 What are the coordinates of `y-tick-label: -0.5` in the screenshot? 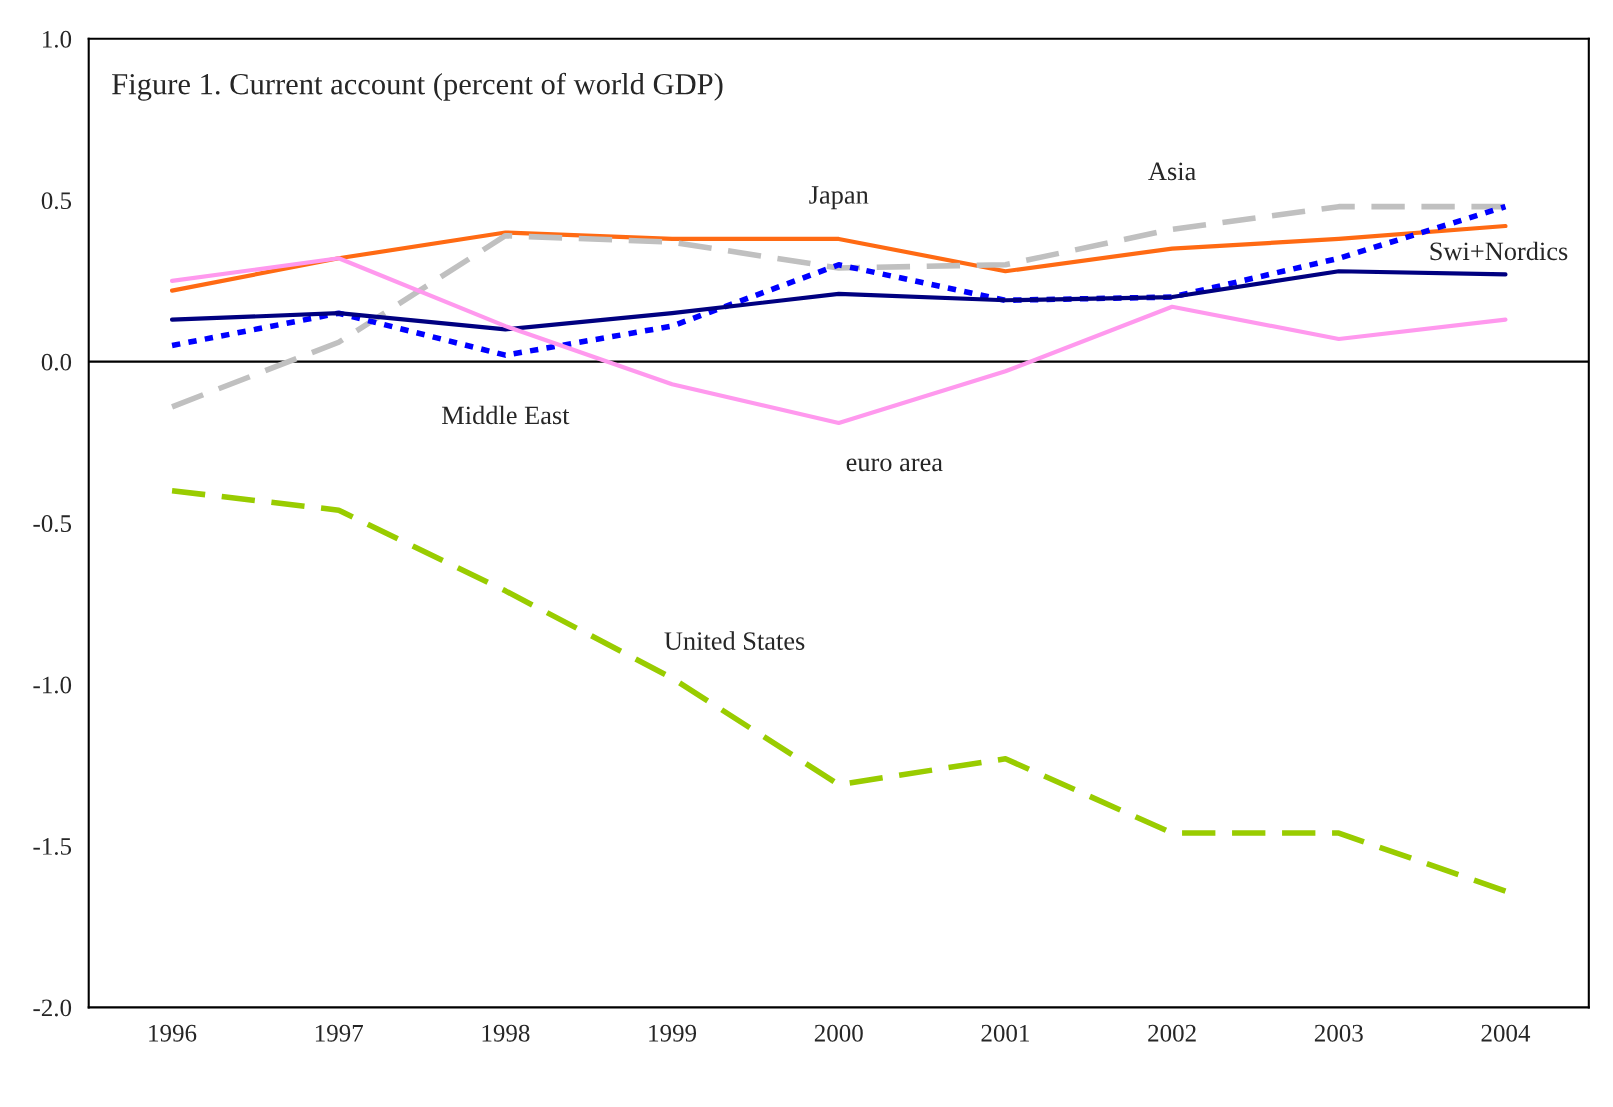 It's located at (52, 524).